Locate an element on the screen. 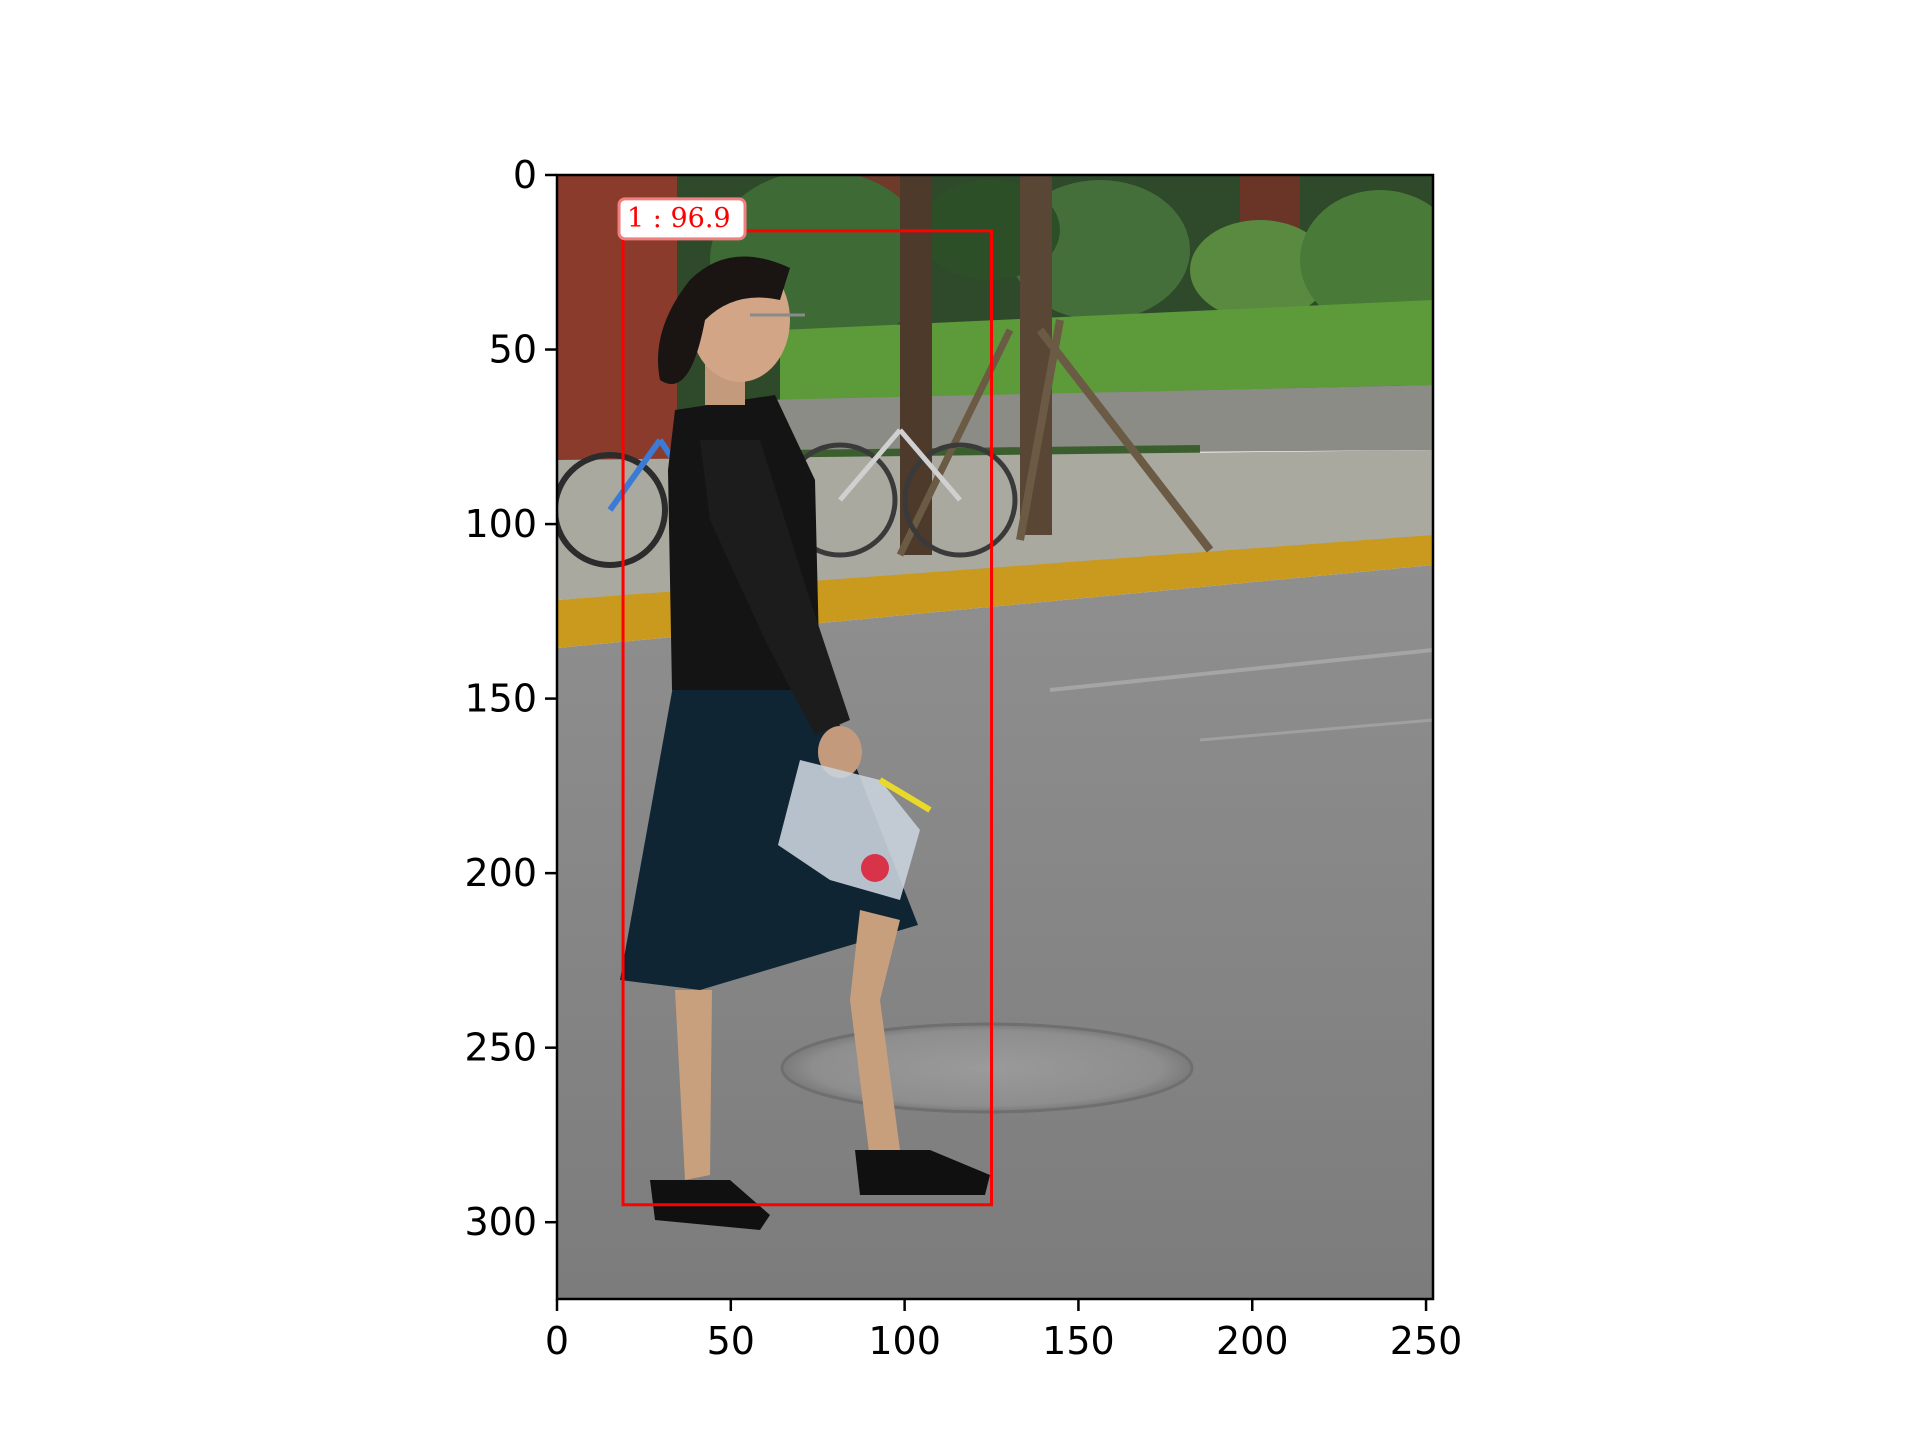  bicycle is located at coordinates (900, 493).